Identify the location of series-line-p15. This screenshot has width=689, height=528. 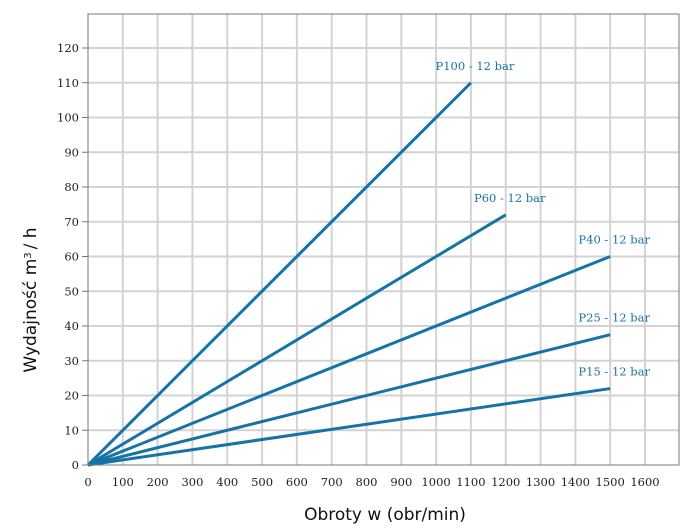
(349, 427).